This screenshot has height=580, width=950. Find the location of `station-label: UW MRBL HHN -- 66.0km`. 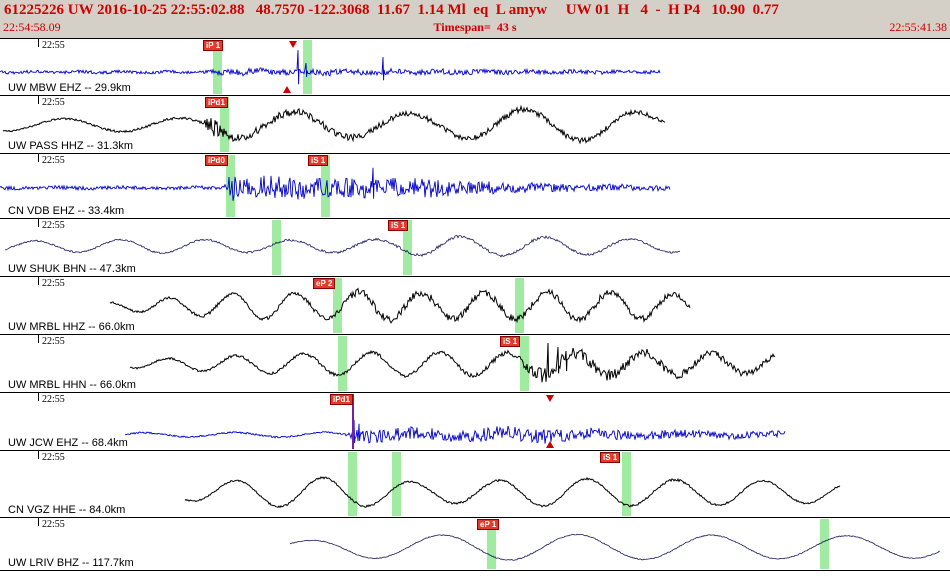

station-label: UW MRBL HHN -- 66.0km is located at coordinates (72, 385).